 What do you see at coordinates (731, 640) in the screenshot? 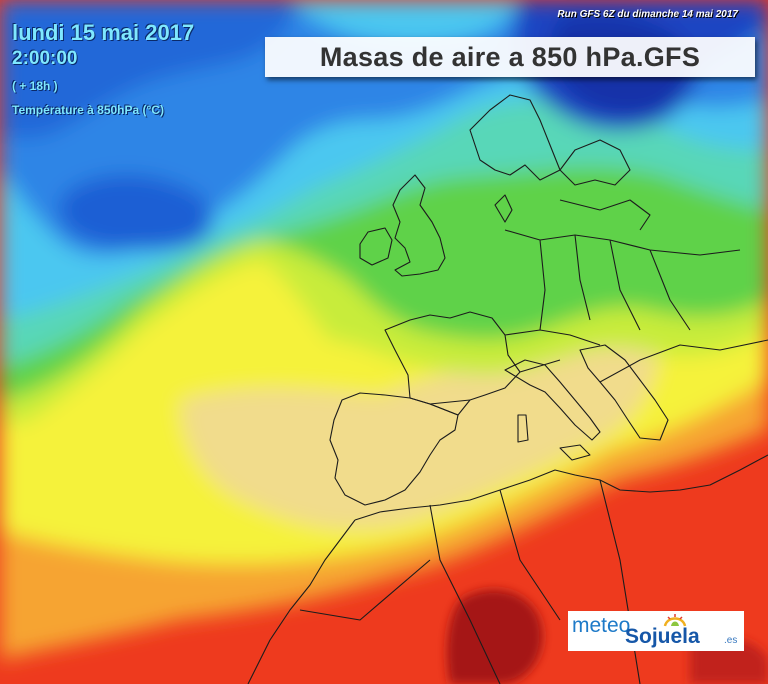
I see `logo-text-suffix: .es` at bounding box center [731, 640].